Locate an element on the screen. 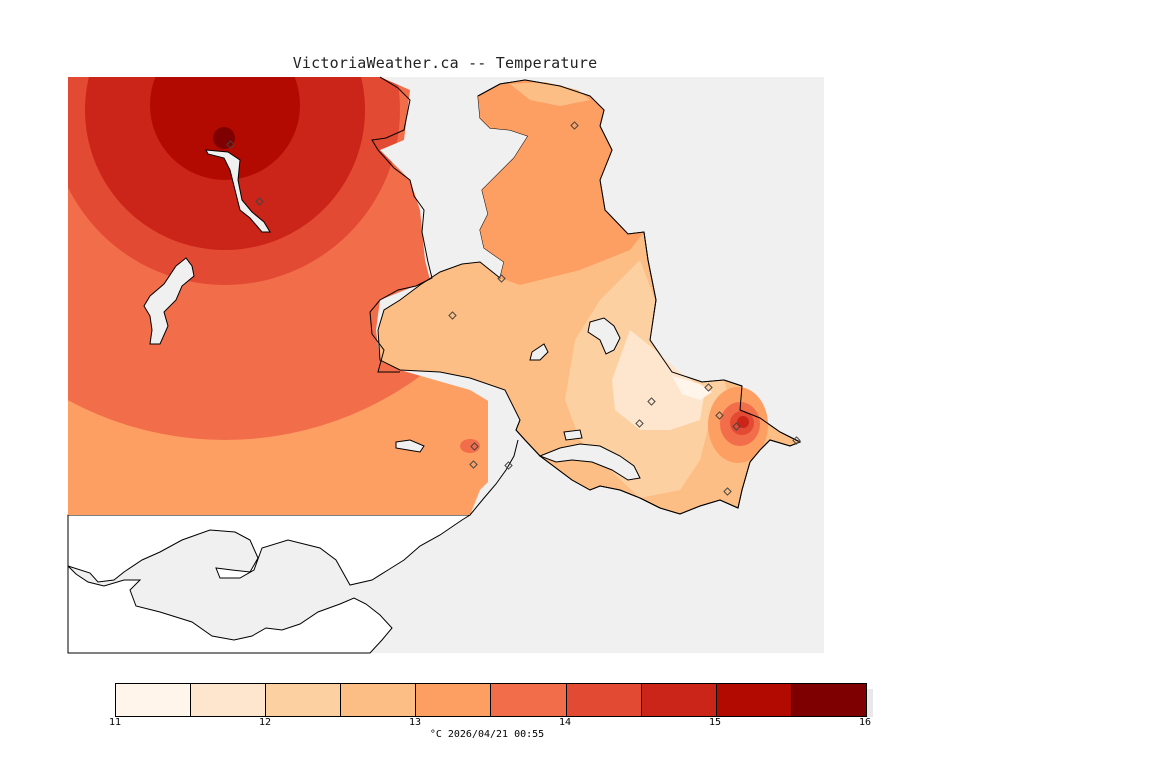  map-title: VictoriaWeather.ca -- Temperature is located at coordinates (445, 63).